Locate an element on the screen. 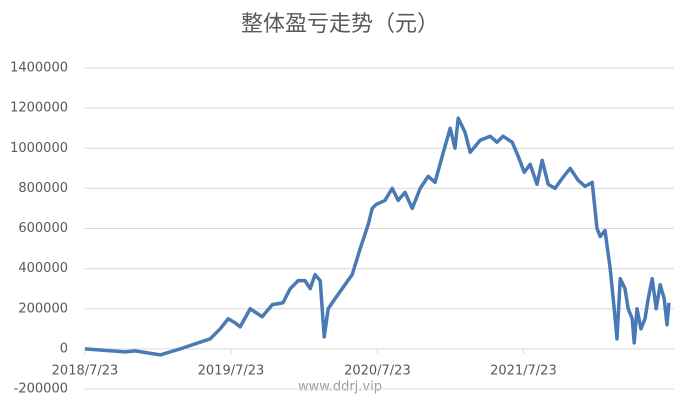 Image resolution: width=679 pixels, height=408 pixels. y-tick-label: 0 is located at coordinates (64, 348).